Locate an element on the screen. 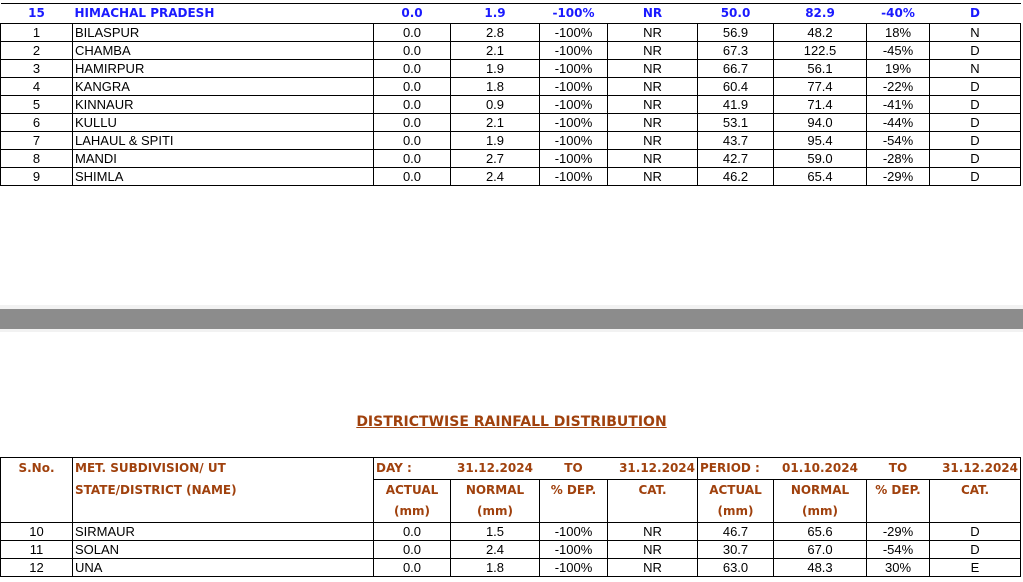 The image size is (1023, 582). cell: -40% is located at coordinates (898, 13).